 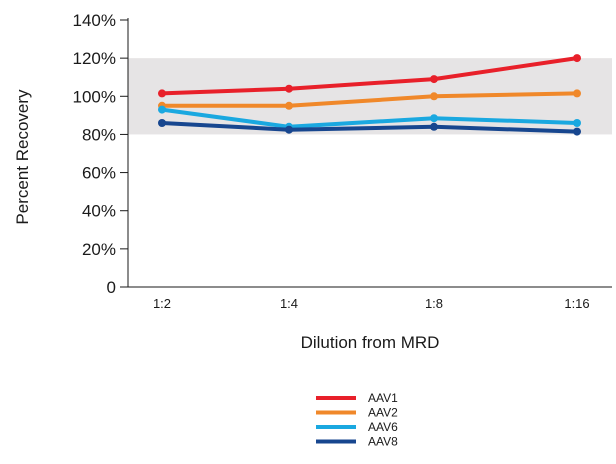 What do you see at coordinates (357, 442) in the screenshot?
I see `legend-item: AAV8` at bounding box center [357, 442].